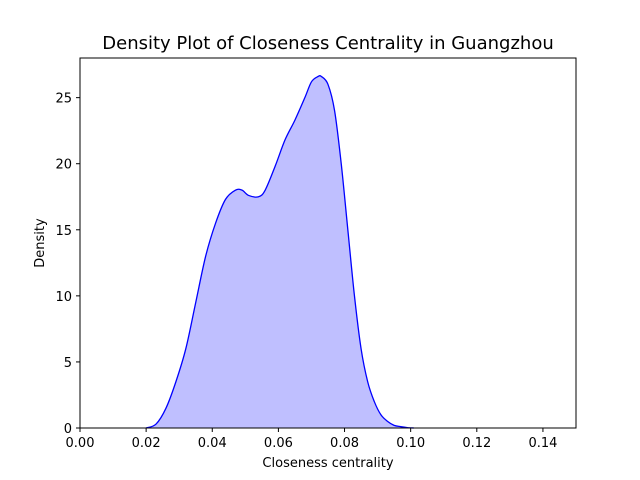  What do you see at coordinates (68, 363) in the screenshot?
I see `y-tick-label: 5` at bounding box center [68, 363].